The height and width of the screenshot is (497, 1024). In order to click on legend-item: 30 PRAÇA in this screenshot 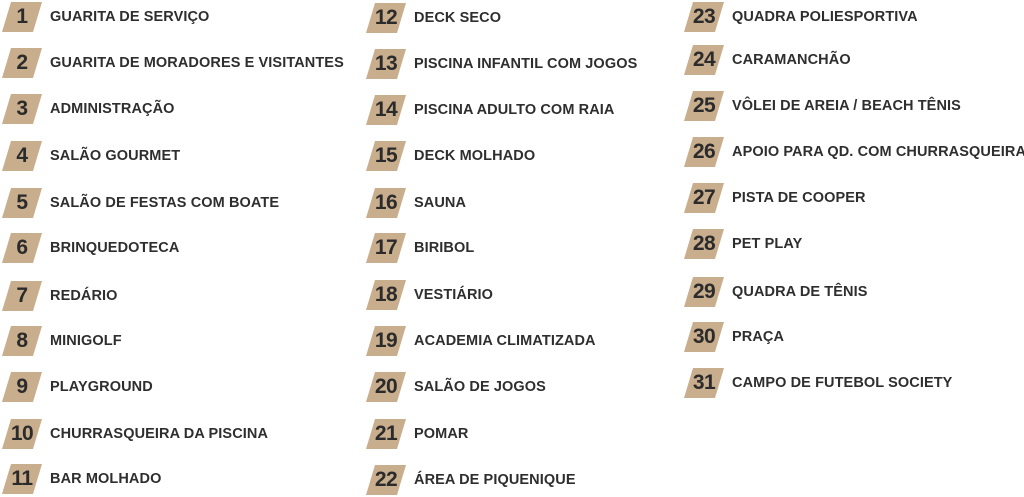, I will do `click(734, 337)`.